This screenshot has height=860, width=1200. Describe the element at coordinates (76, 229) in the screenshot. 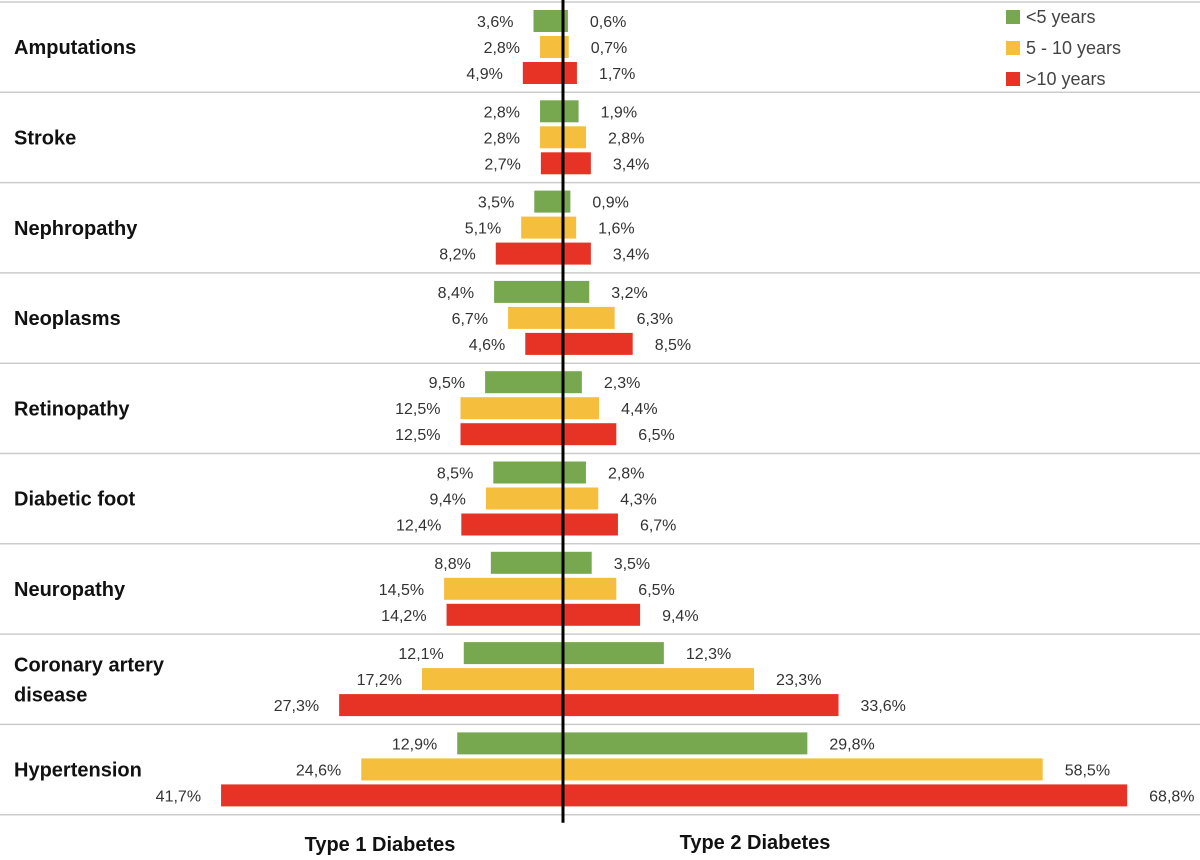

I see `category-label: Nephropathy` at that location.